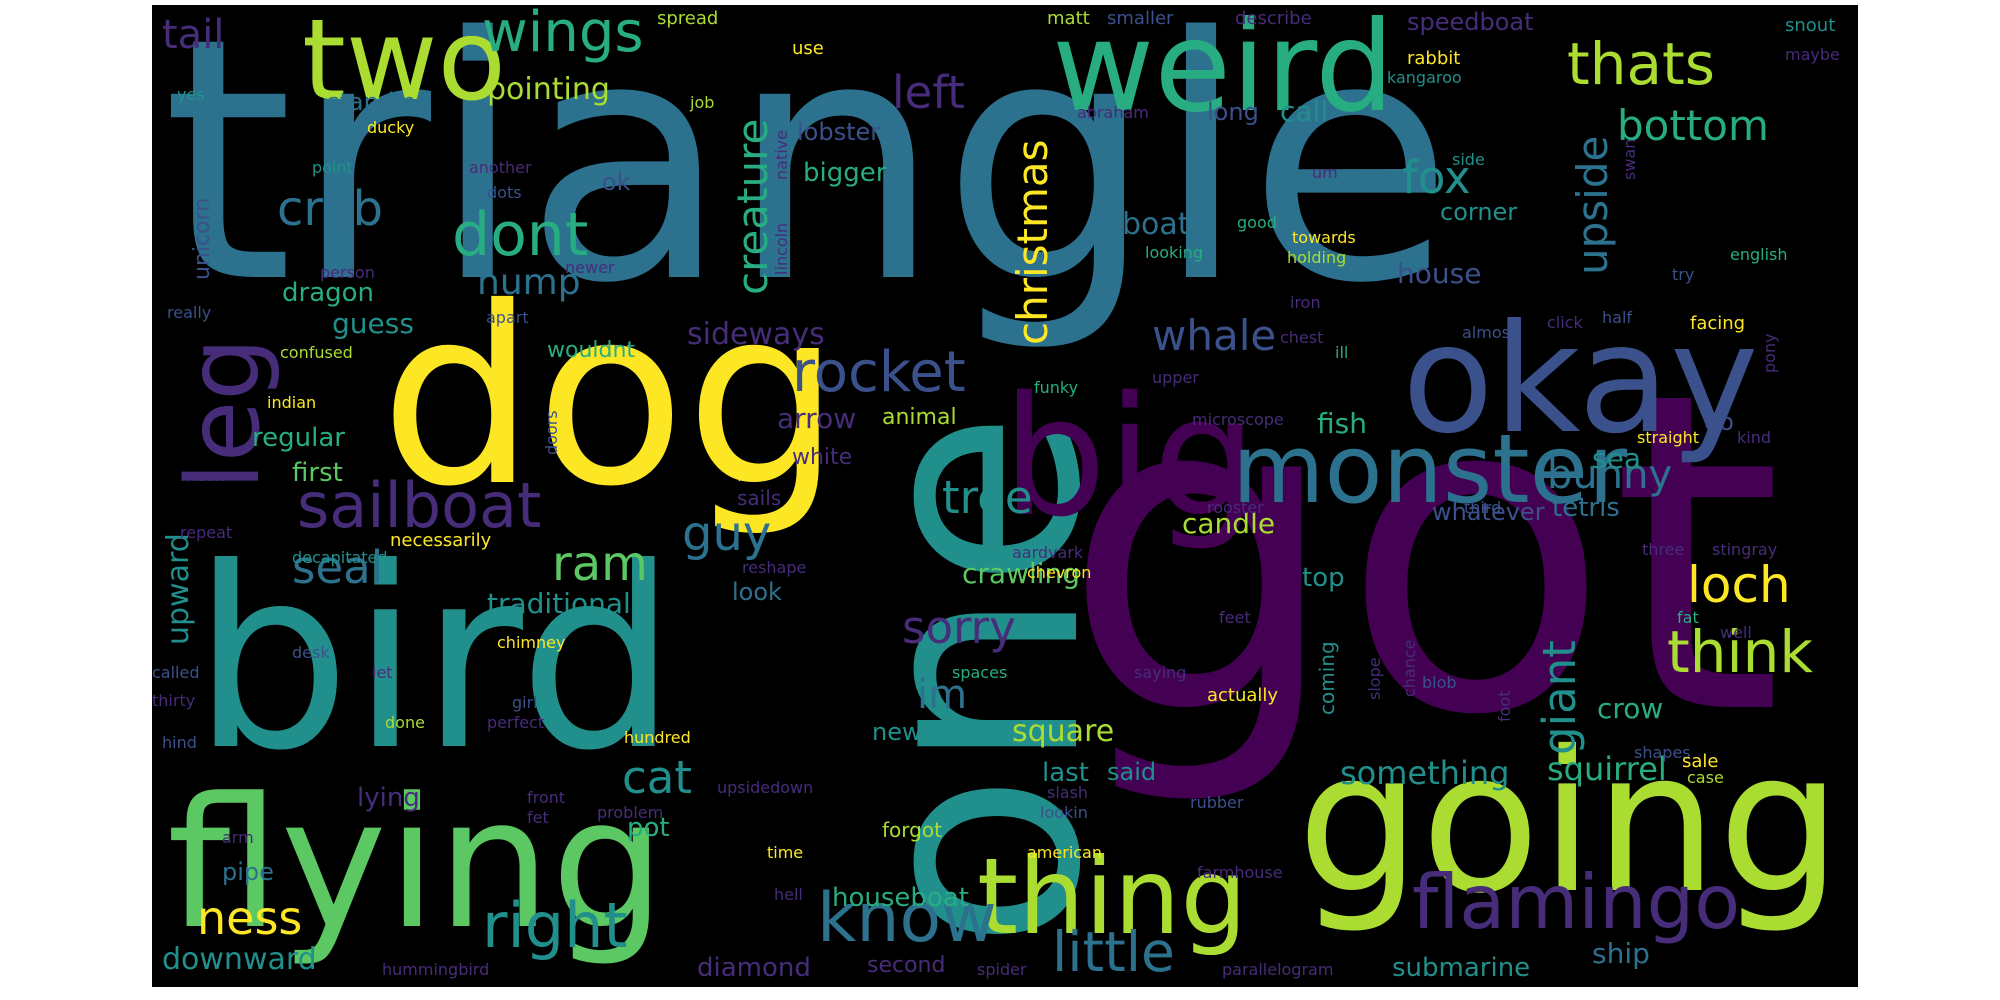  I want to click on word-cloud-word: house, so click(1439, 273).